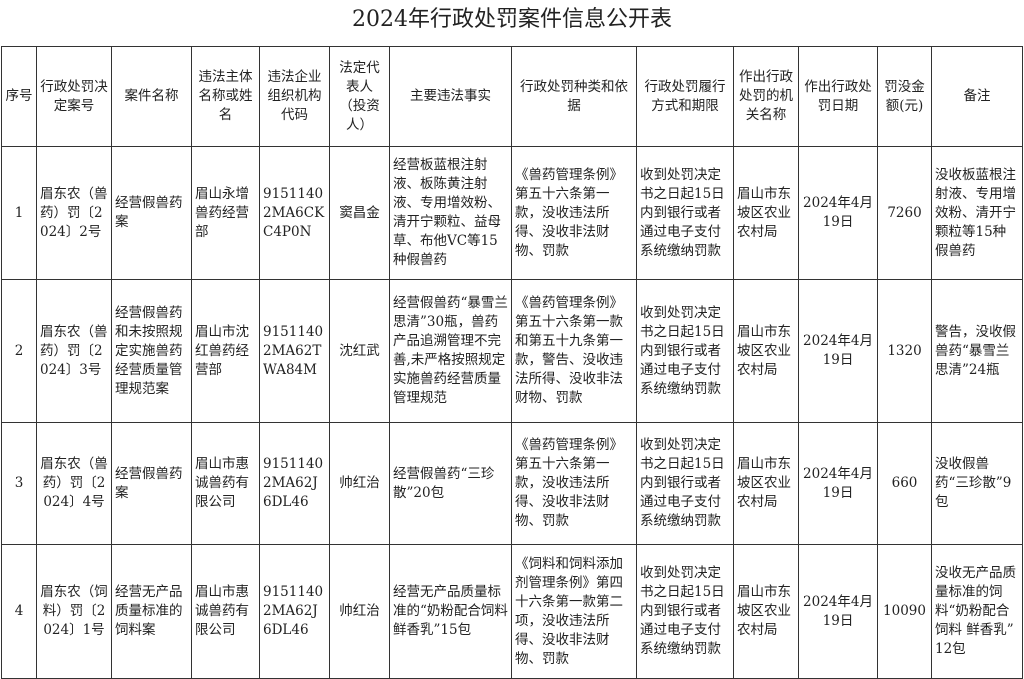 The image size is (1024, 679). I want to click on table-cell: 眉东农（兽药）罚〔2024〕3号, so click(74, 351).